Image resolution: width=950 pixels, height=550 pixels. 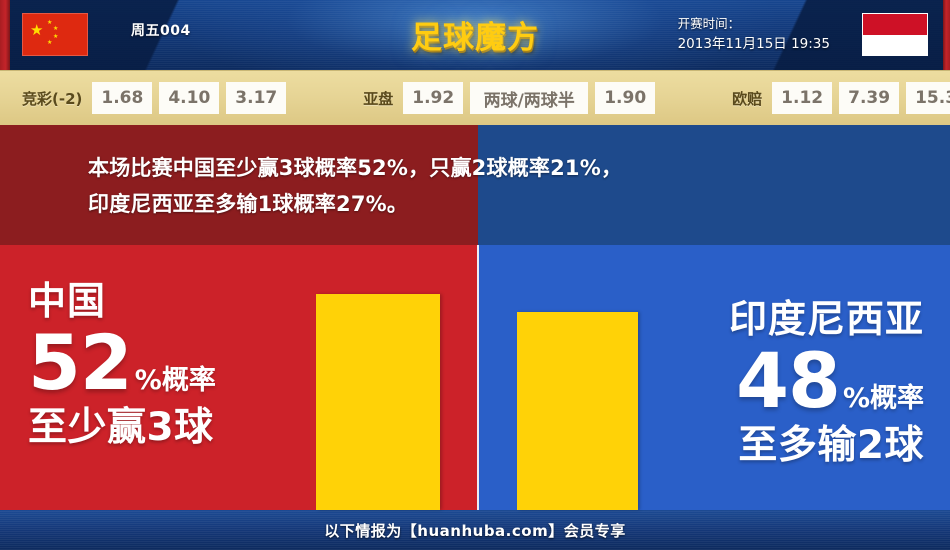 I want to click on kickoff-time-value: 2013年11月15日 19:35, so click(x=753, y=44).